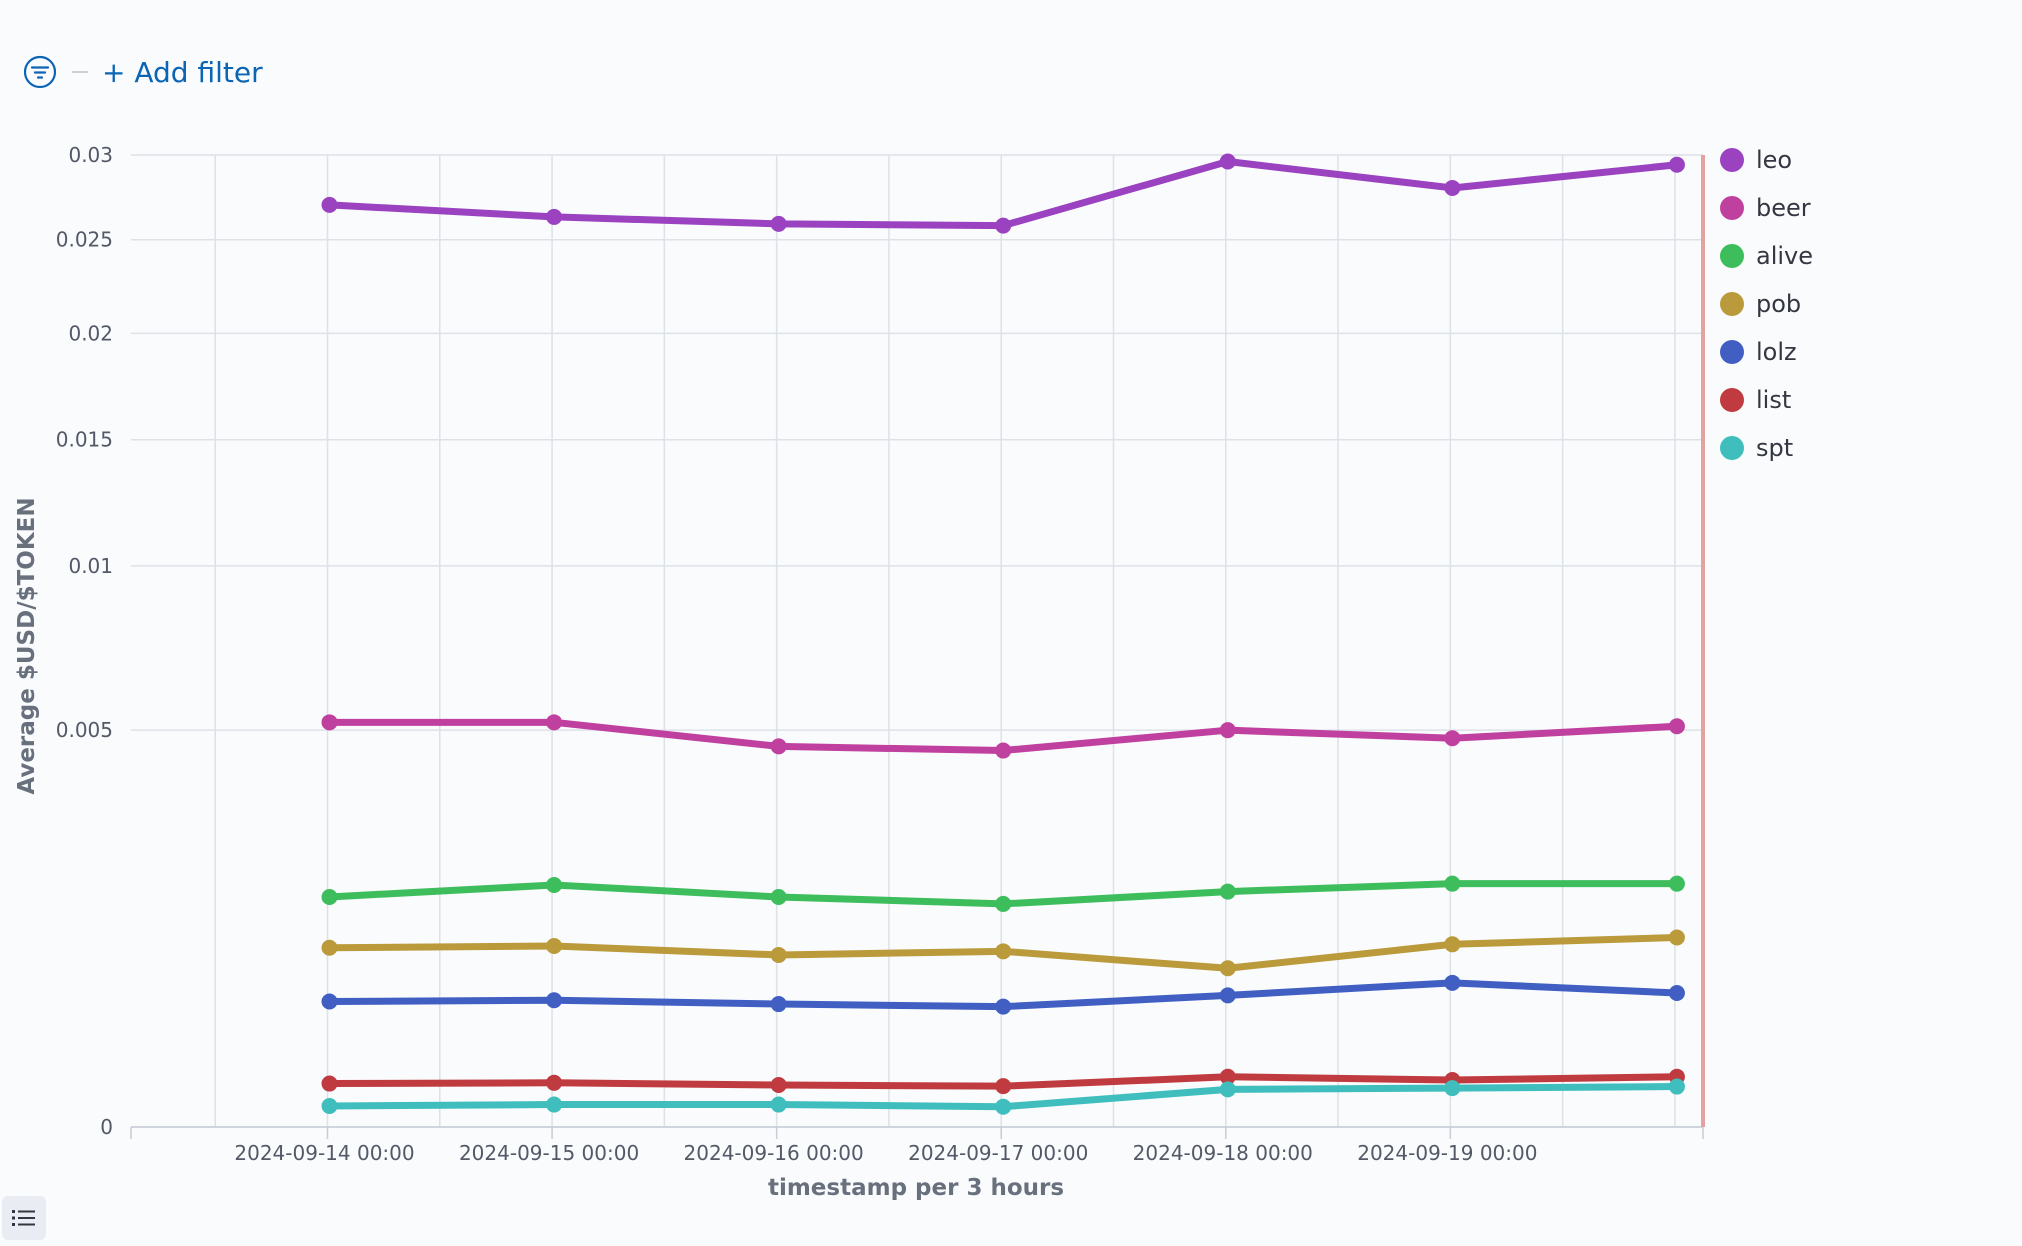  Describe the element at coordinates (1774, 160) in the screenshot. I see `legend-label-leo: leo` at that location.